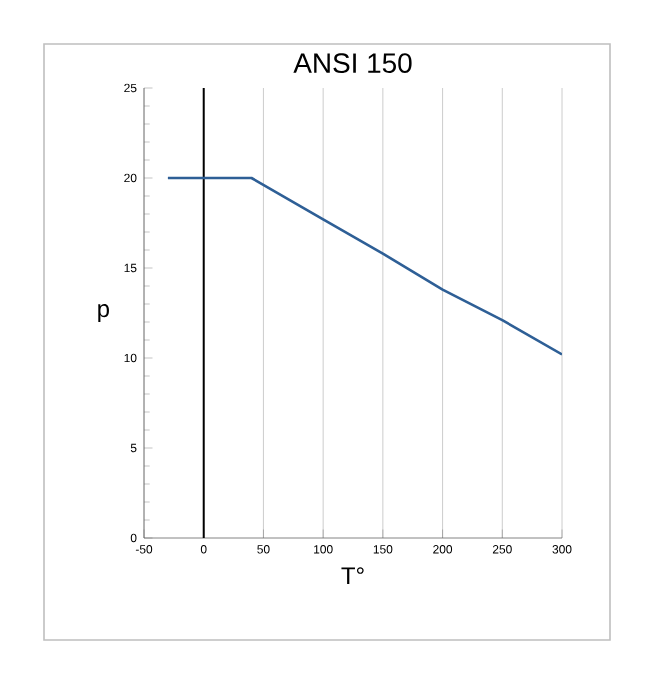 This screenshot has height=680, width=652. What do you see at coordinates (352, 575) in the screenshot?
I see `x-axis-title: T°` at bounding box center [352, 575].